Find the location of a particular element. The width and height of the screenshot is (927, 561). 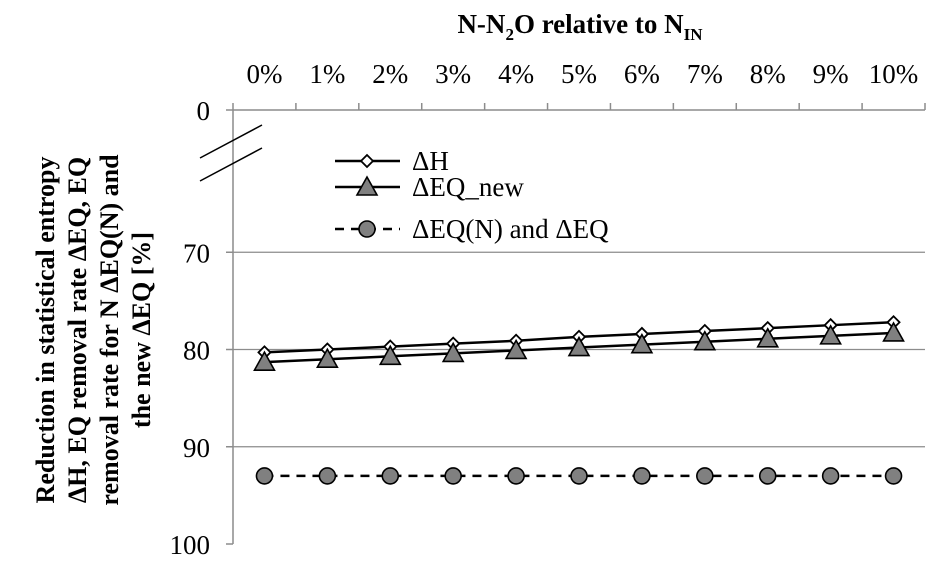

legend-label: ΔEQ_new is located at coordinates (468, 187).